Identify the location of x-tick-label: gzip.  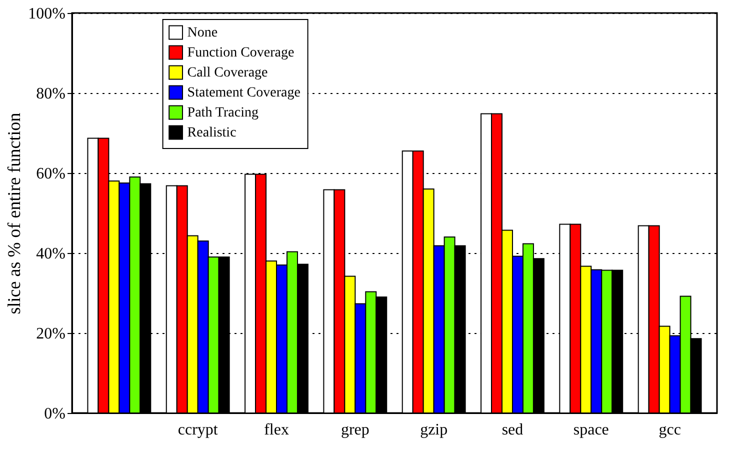
(434, 430).